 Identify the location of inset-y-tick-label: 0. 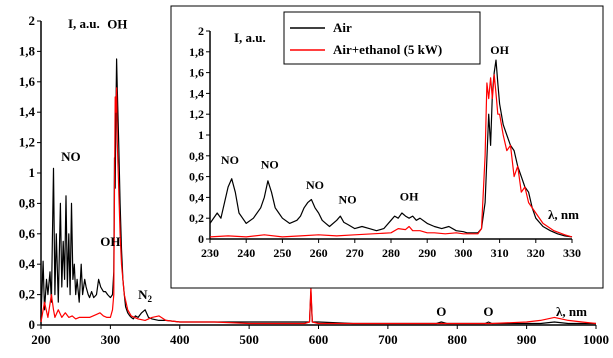
(201, 239).